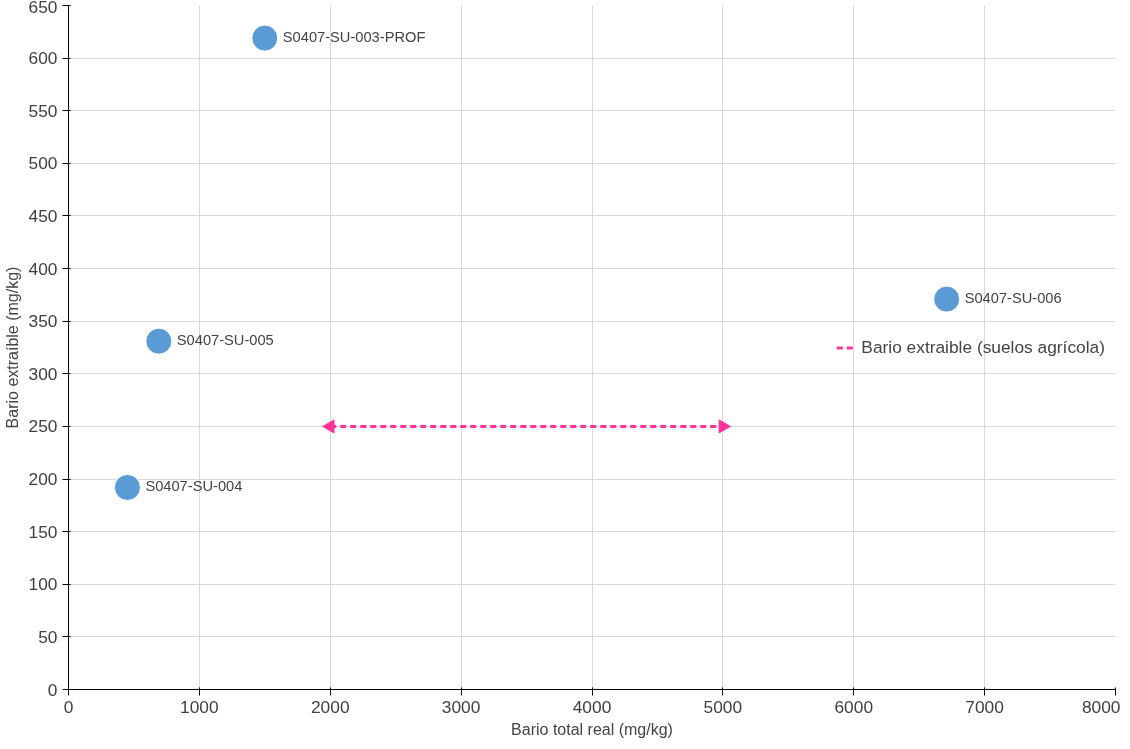 The height and width of the screenshot is (749, 1130). Describe the element at coordinates (1101, 706) in the screenshot. I see `x-tick-label: 8000` at that location.